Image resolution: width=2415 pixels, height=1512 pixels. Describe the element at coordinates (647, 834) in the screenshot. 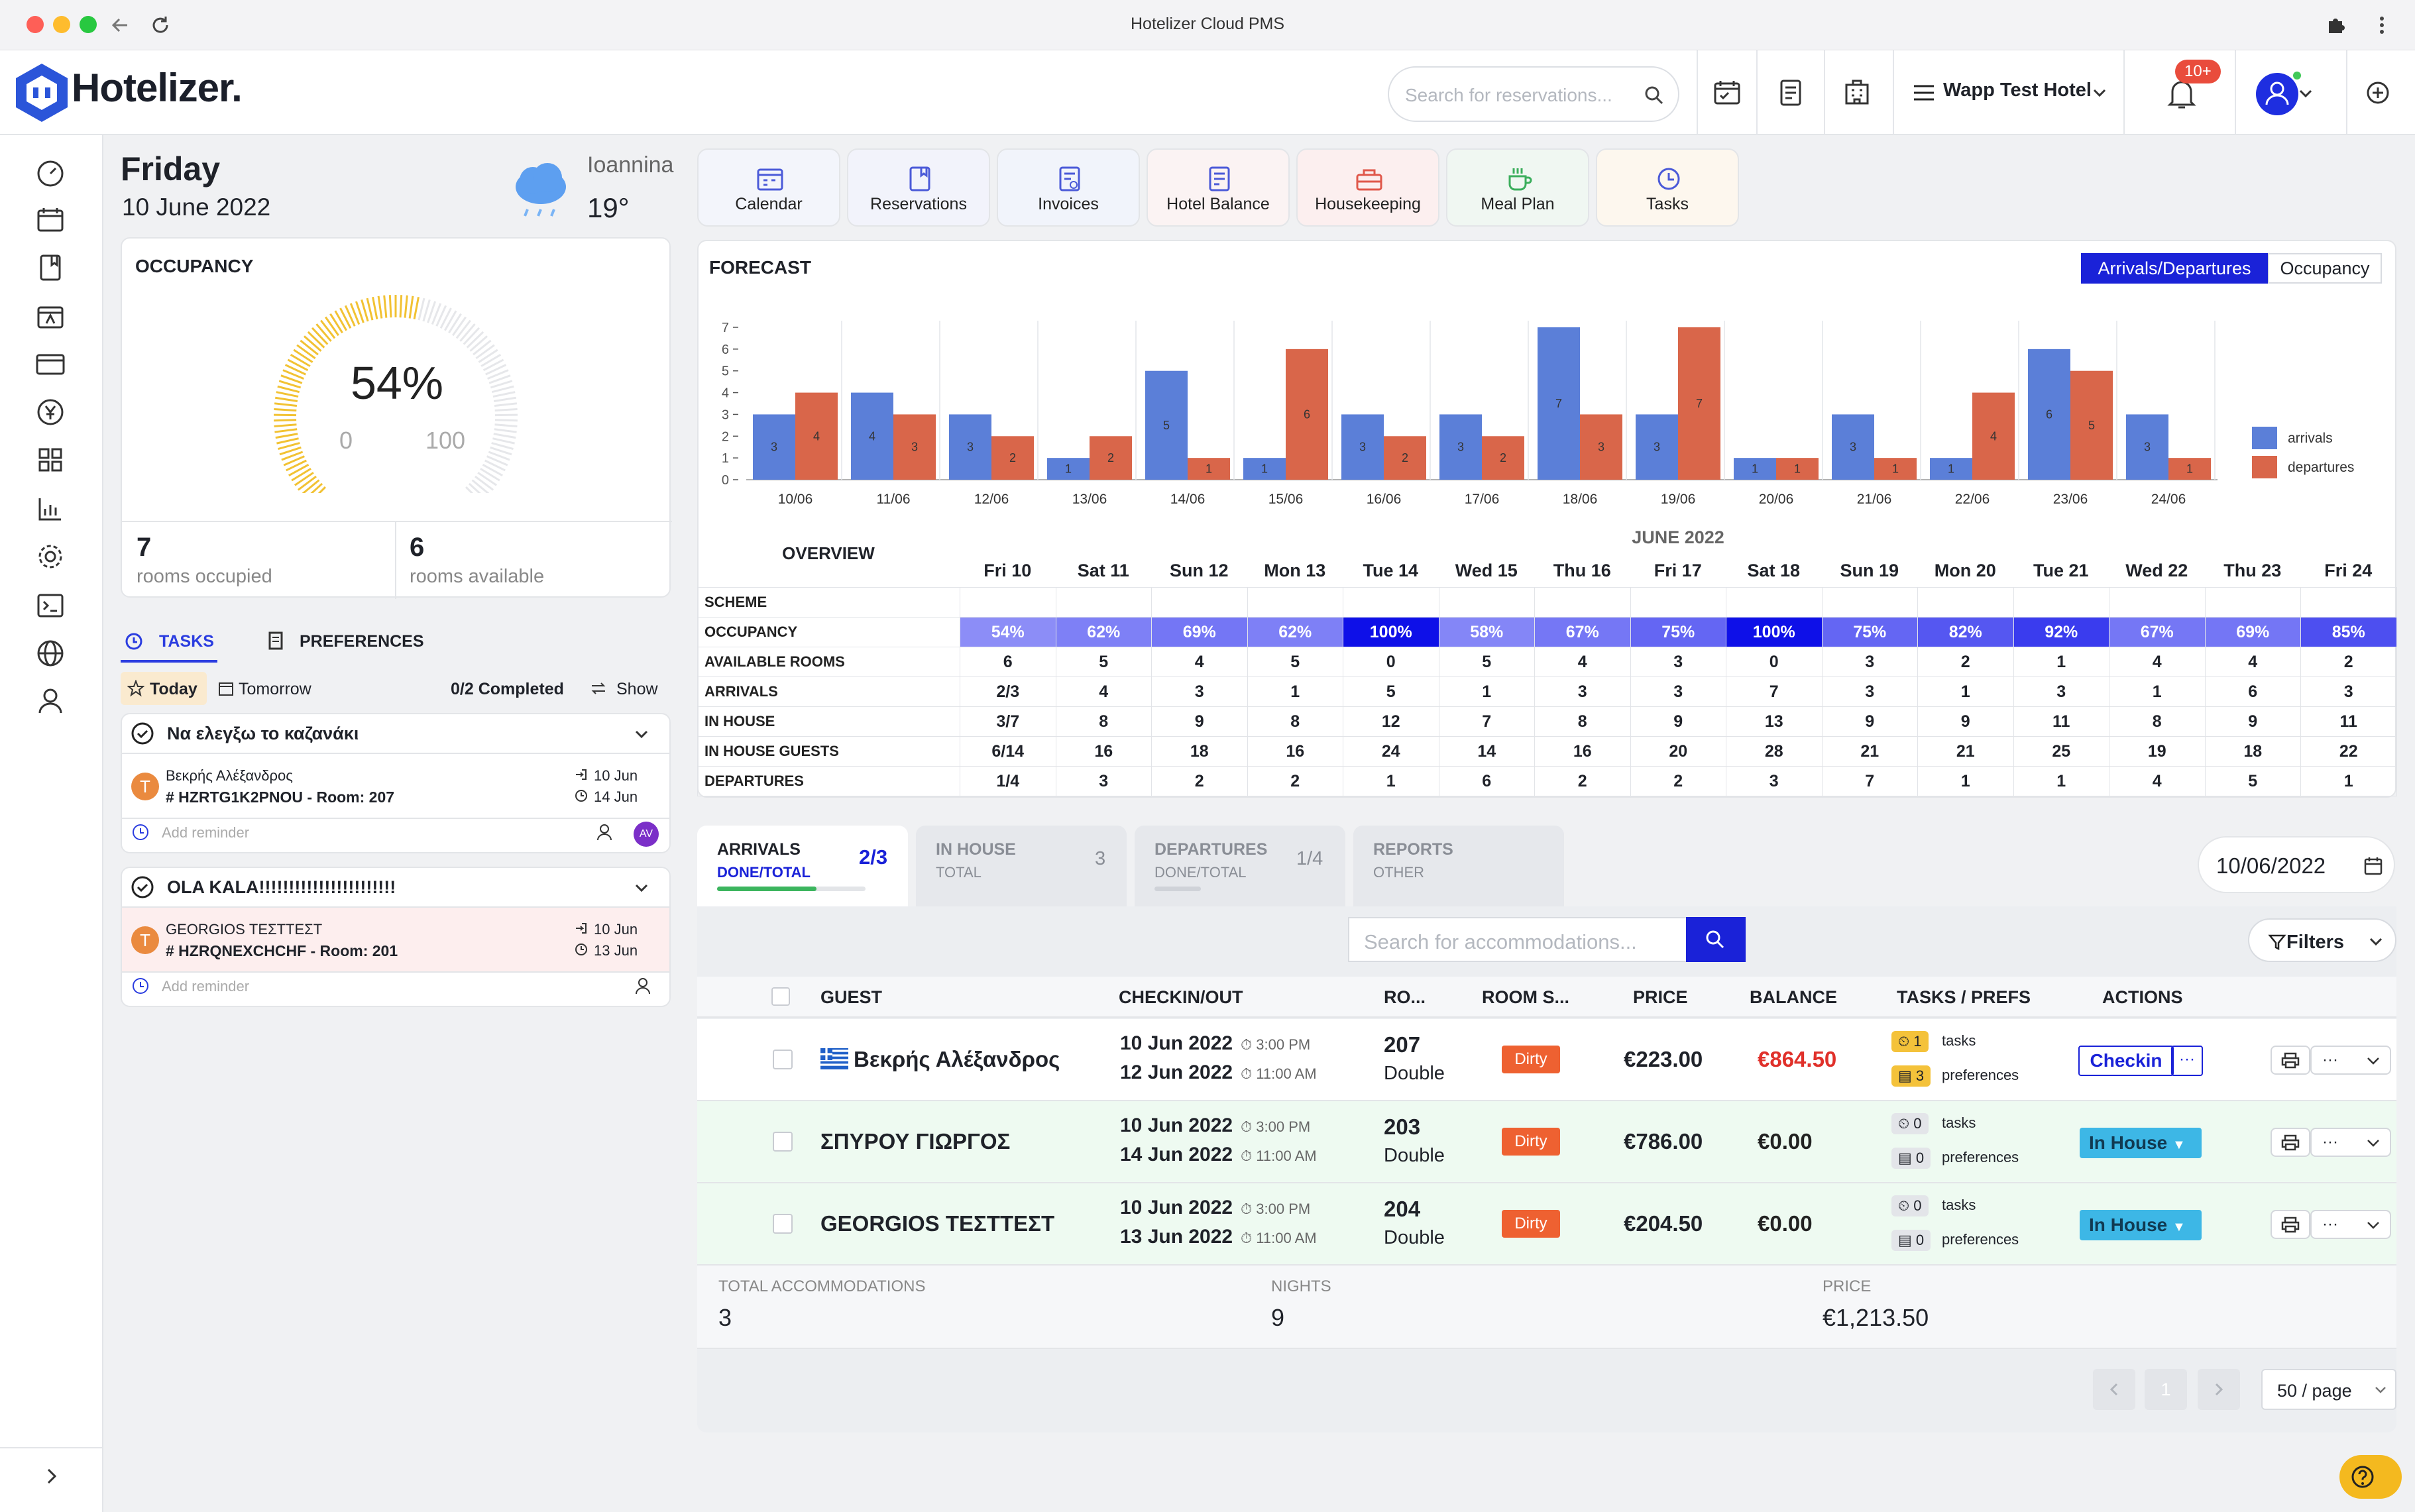

I see `assignee-avatar: AV` at that location.